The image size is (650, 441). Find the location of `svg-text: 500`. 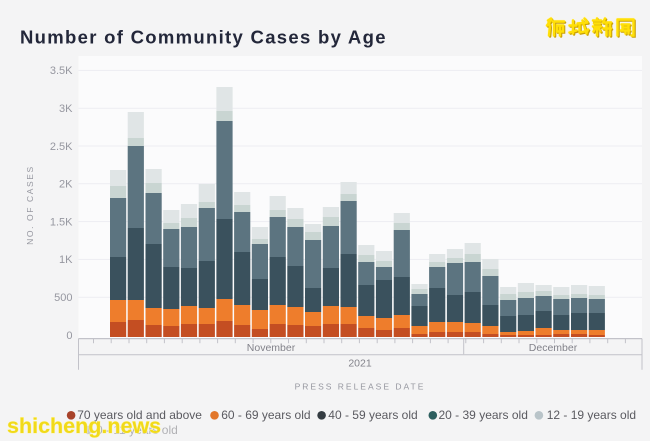

svg-text: 500 is located at coordinates (63, 298).